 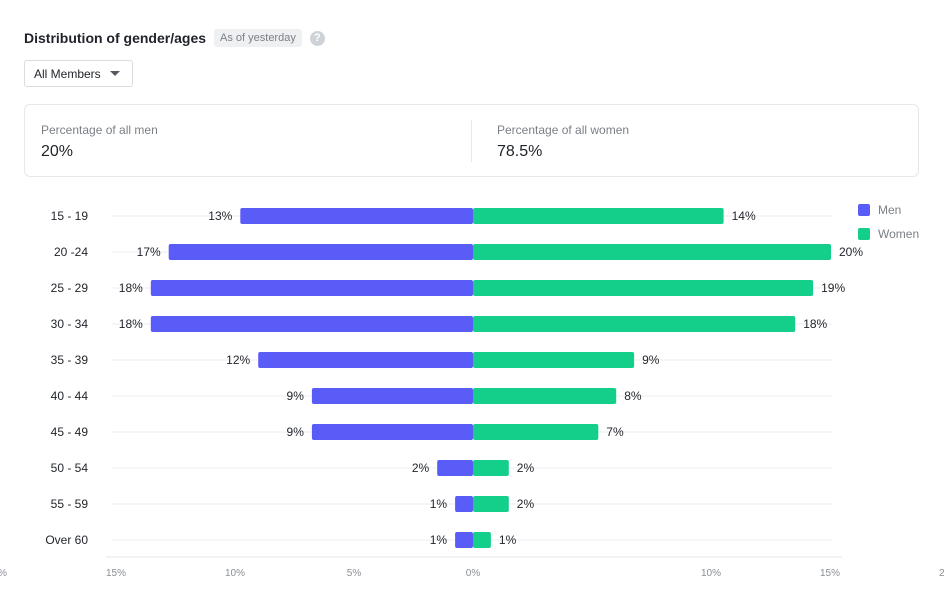 What do you see at coordinates (70, 396) in the screenshot?
I see `category-label: 40 - 44` at bounding box center [70, 396].